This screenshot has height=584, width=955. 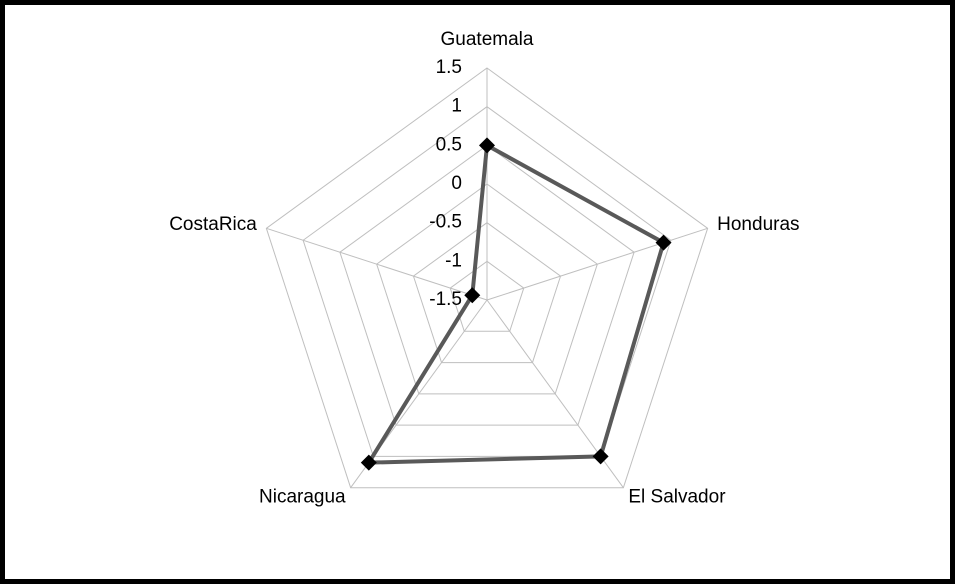 What do you see at coordinates (449, 144) in the screenshot?
I see `tick-label: 0.5` at bounding box center [449, 144].